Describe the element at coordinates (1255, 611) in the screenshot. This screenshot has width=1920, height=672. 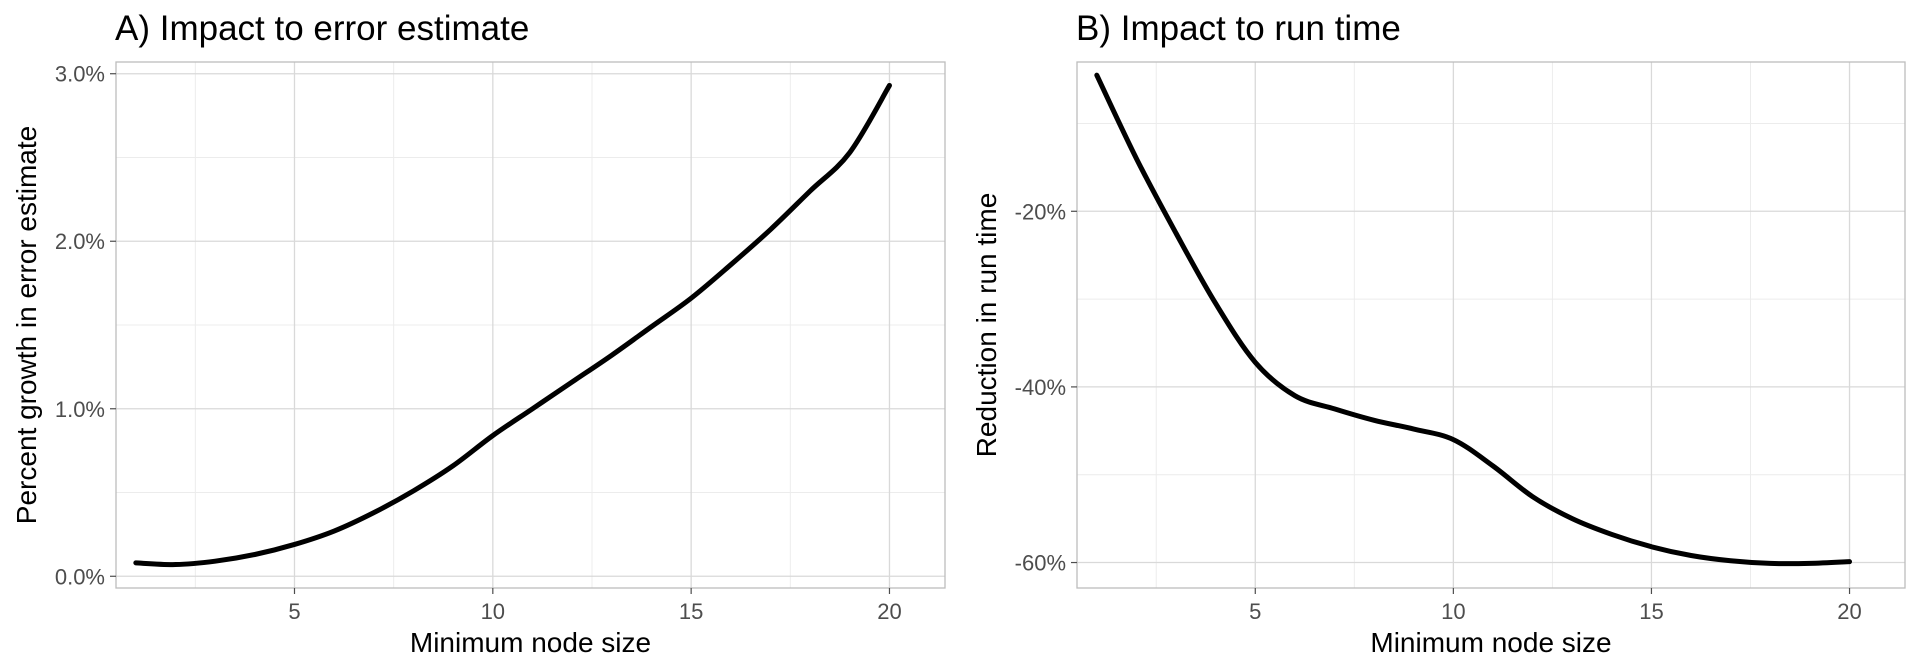
I see `panel-b-x-tick-label-0: 5` at that location.